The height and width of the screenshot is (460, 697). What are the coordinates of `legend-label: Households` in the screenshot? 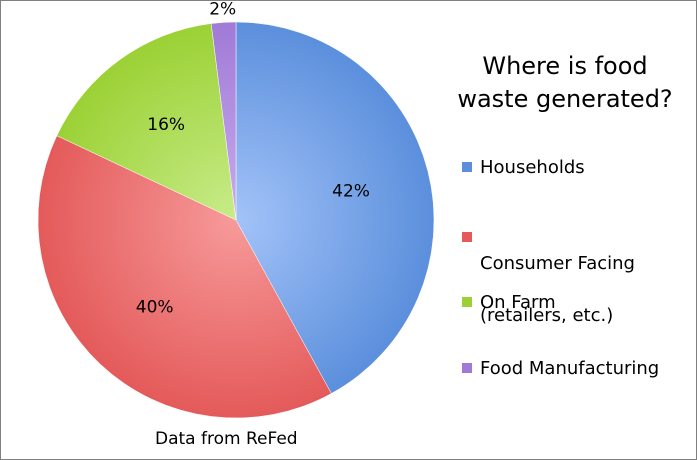 It's located at (532, 167).